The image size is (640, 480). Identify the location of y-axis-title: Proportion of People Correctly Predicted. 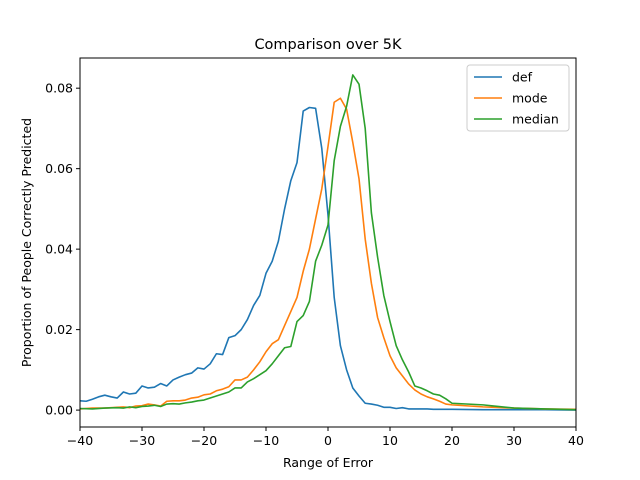
(26, 242).